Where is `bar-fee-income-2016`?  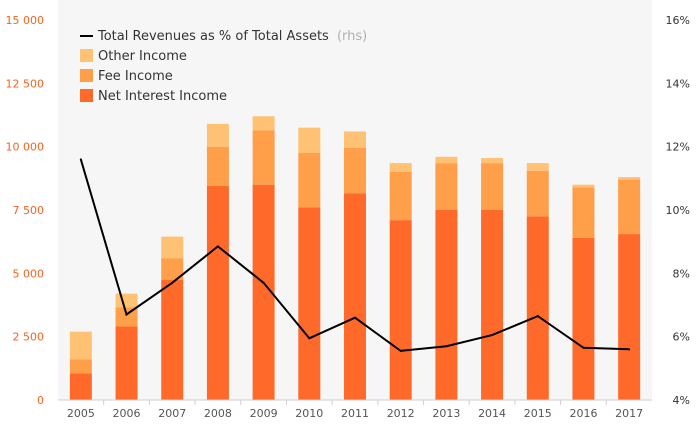 bar-fee-income-2016 is located at coordinates (583, 212).